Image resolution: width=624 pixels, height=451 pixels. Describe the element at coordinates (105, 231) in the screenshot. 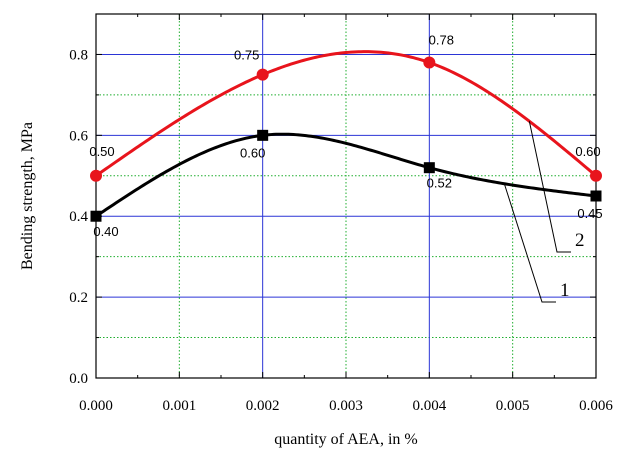

I see `series-1-data-label: 0.40` at that location.